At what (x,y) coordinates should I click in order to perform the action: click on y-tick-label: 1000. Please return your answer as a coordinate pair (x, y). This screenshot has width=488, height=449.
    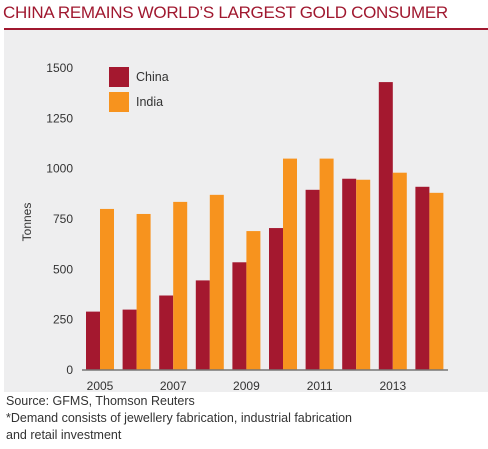
    Looking at the image, I should click on (59, 169).